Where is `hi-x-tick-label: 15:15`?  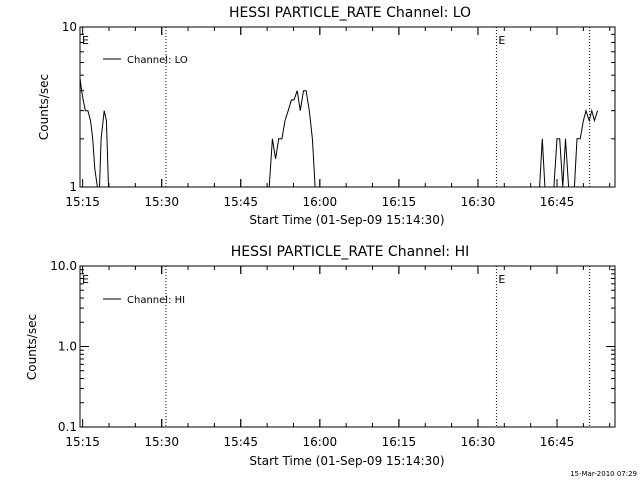
hi-x-tick-label: 15:15 is located at coordinates (82, 442).